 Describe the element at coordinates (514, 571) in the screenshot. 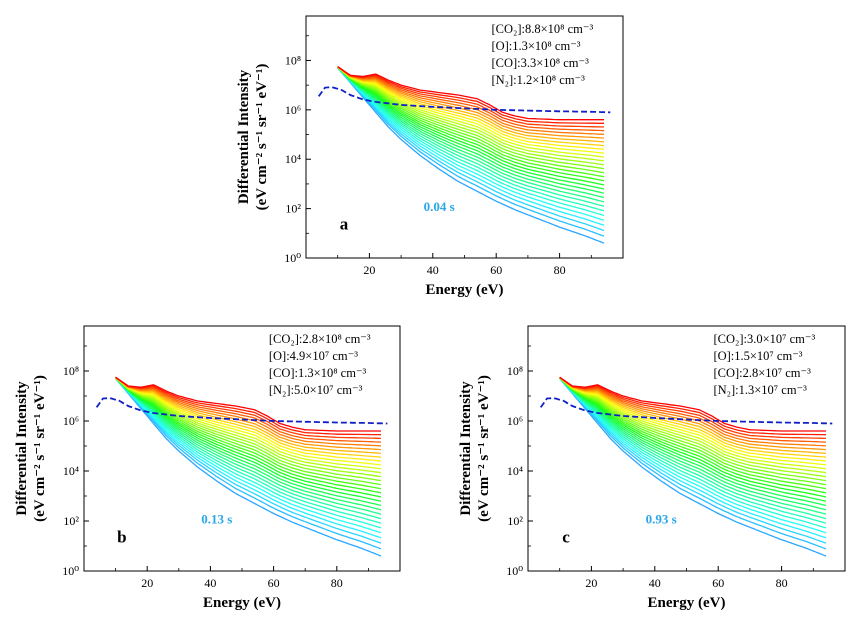

I see `y-tick-label: 10⁰` at that location.